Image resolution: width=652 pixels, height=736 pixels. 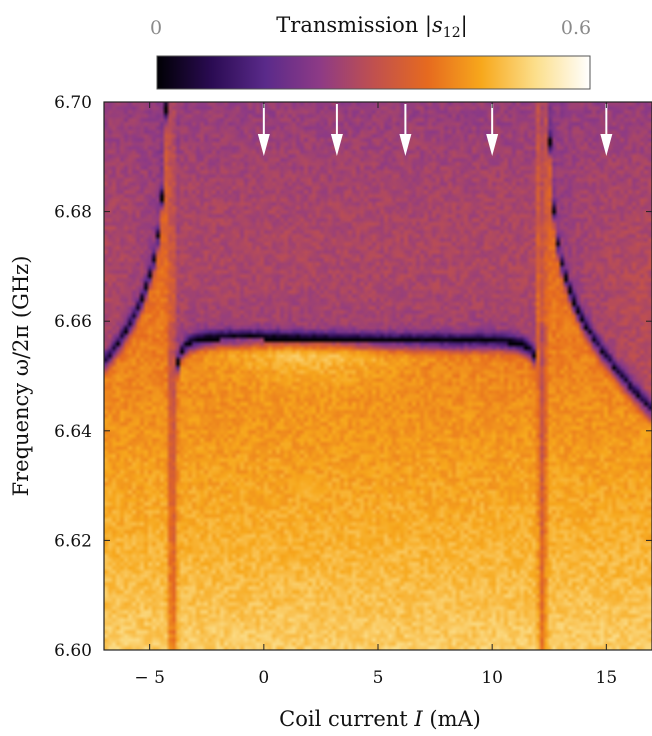 I want to click on x-tick-label: 10, so click(x=492, y=678).